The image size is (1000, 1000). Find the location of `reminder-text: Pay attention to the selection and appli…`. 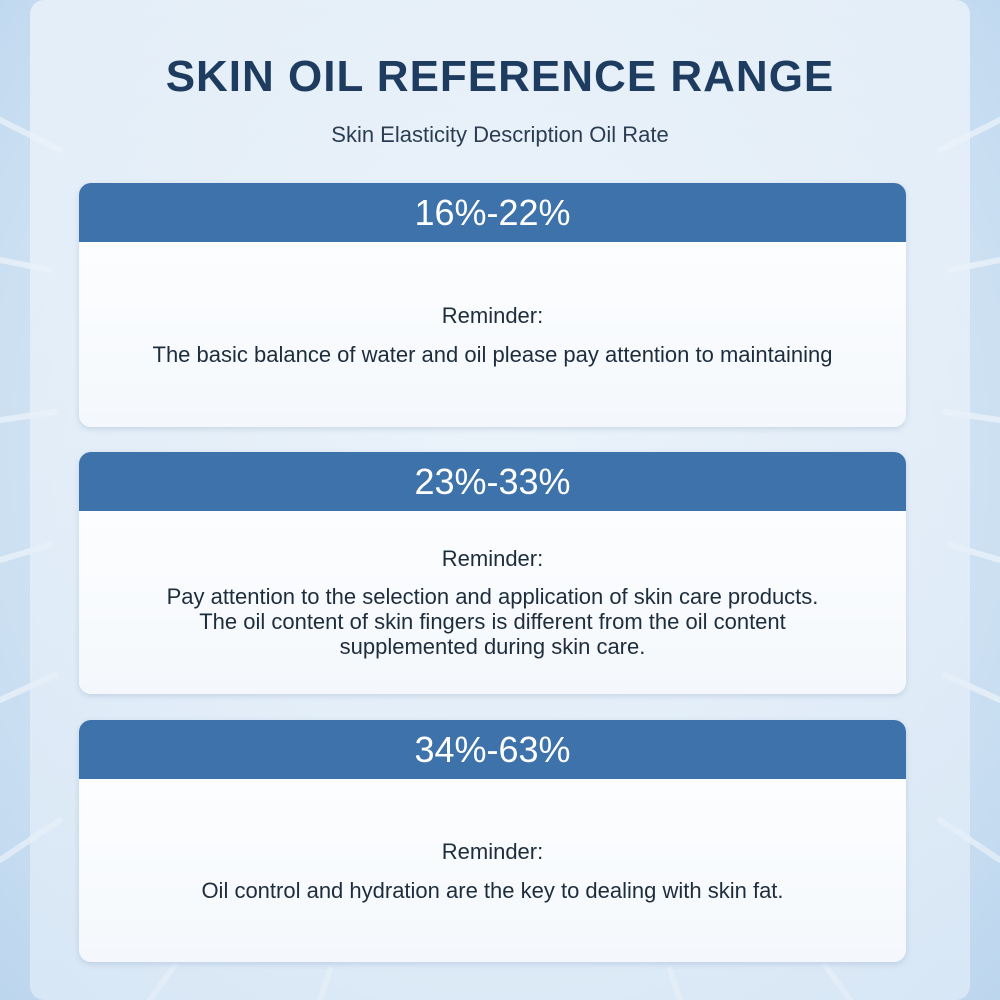

reminder-text: Pay attention to the selection and appli… is located at coordinates (492, 621).